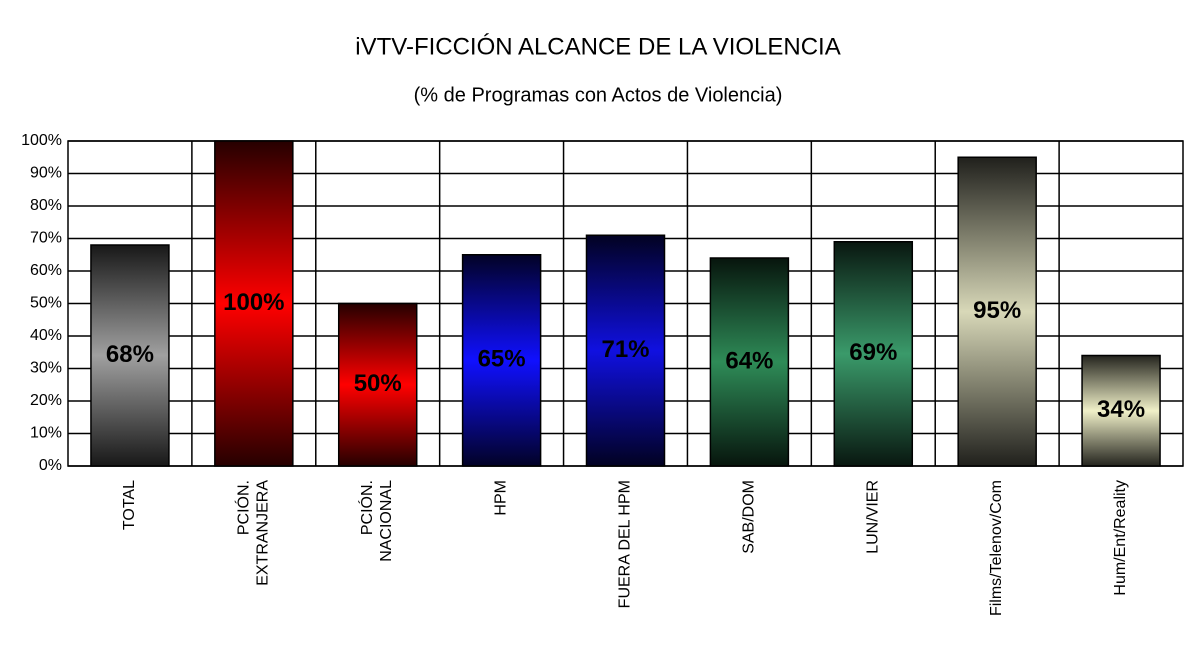 Image resolution: width=1196 pixels, height=663 pixels. Describe the element at coordinates (46, 368) in the screenshot. I see `y-tick-label: 30%` at that location.